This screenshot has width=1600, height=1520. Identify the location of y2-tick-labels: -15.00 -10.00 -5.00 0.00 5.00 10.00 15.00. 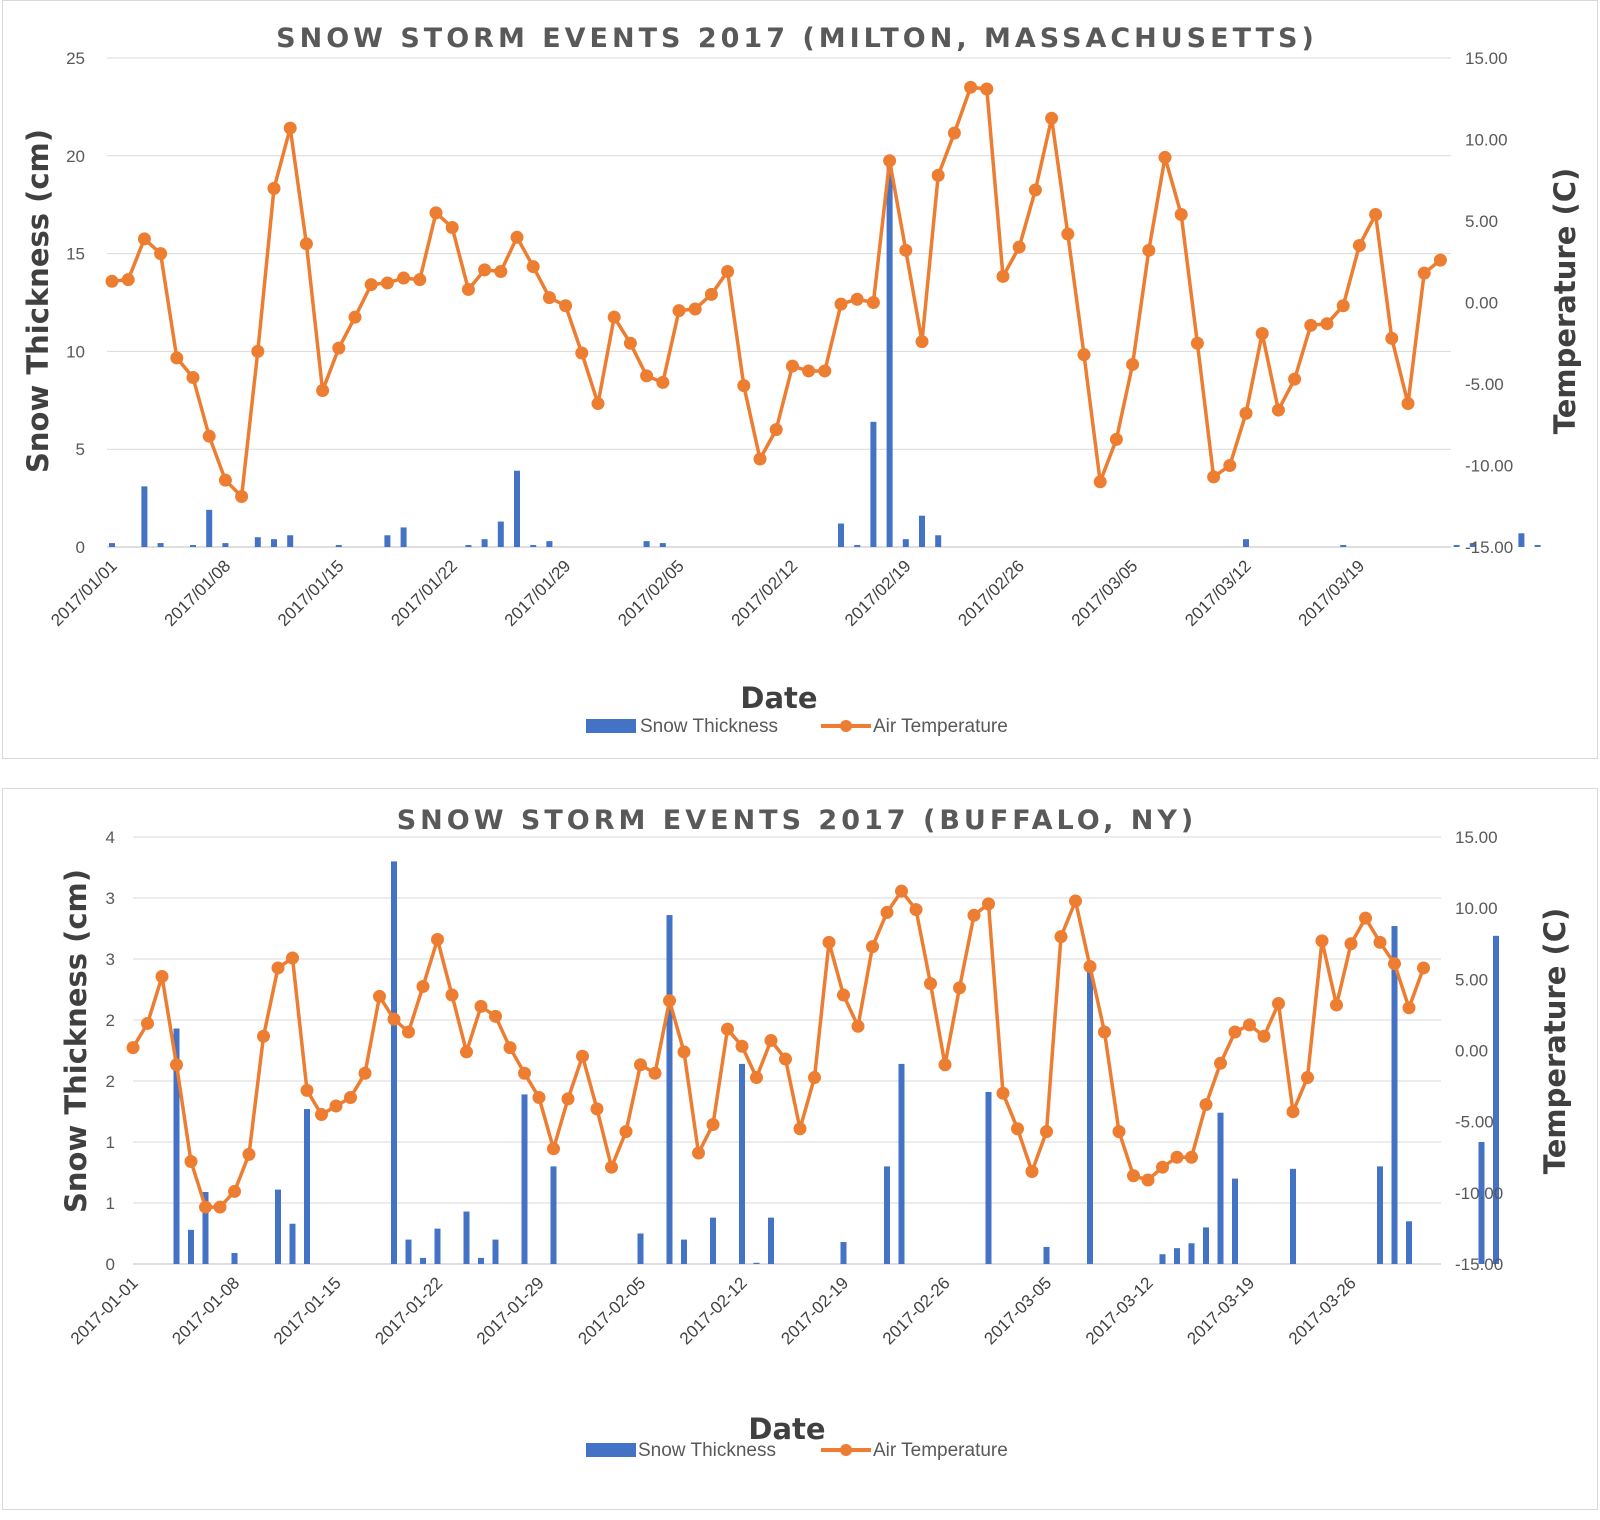
(1479, 1051).